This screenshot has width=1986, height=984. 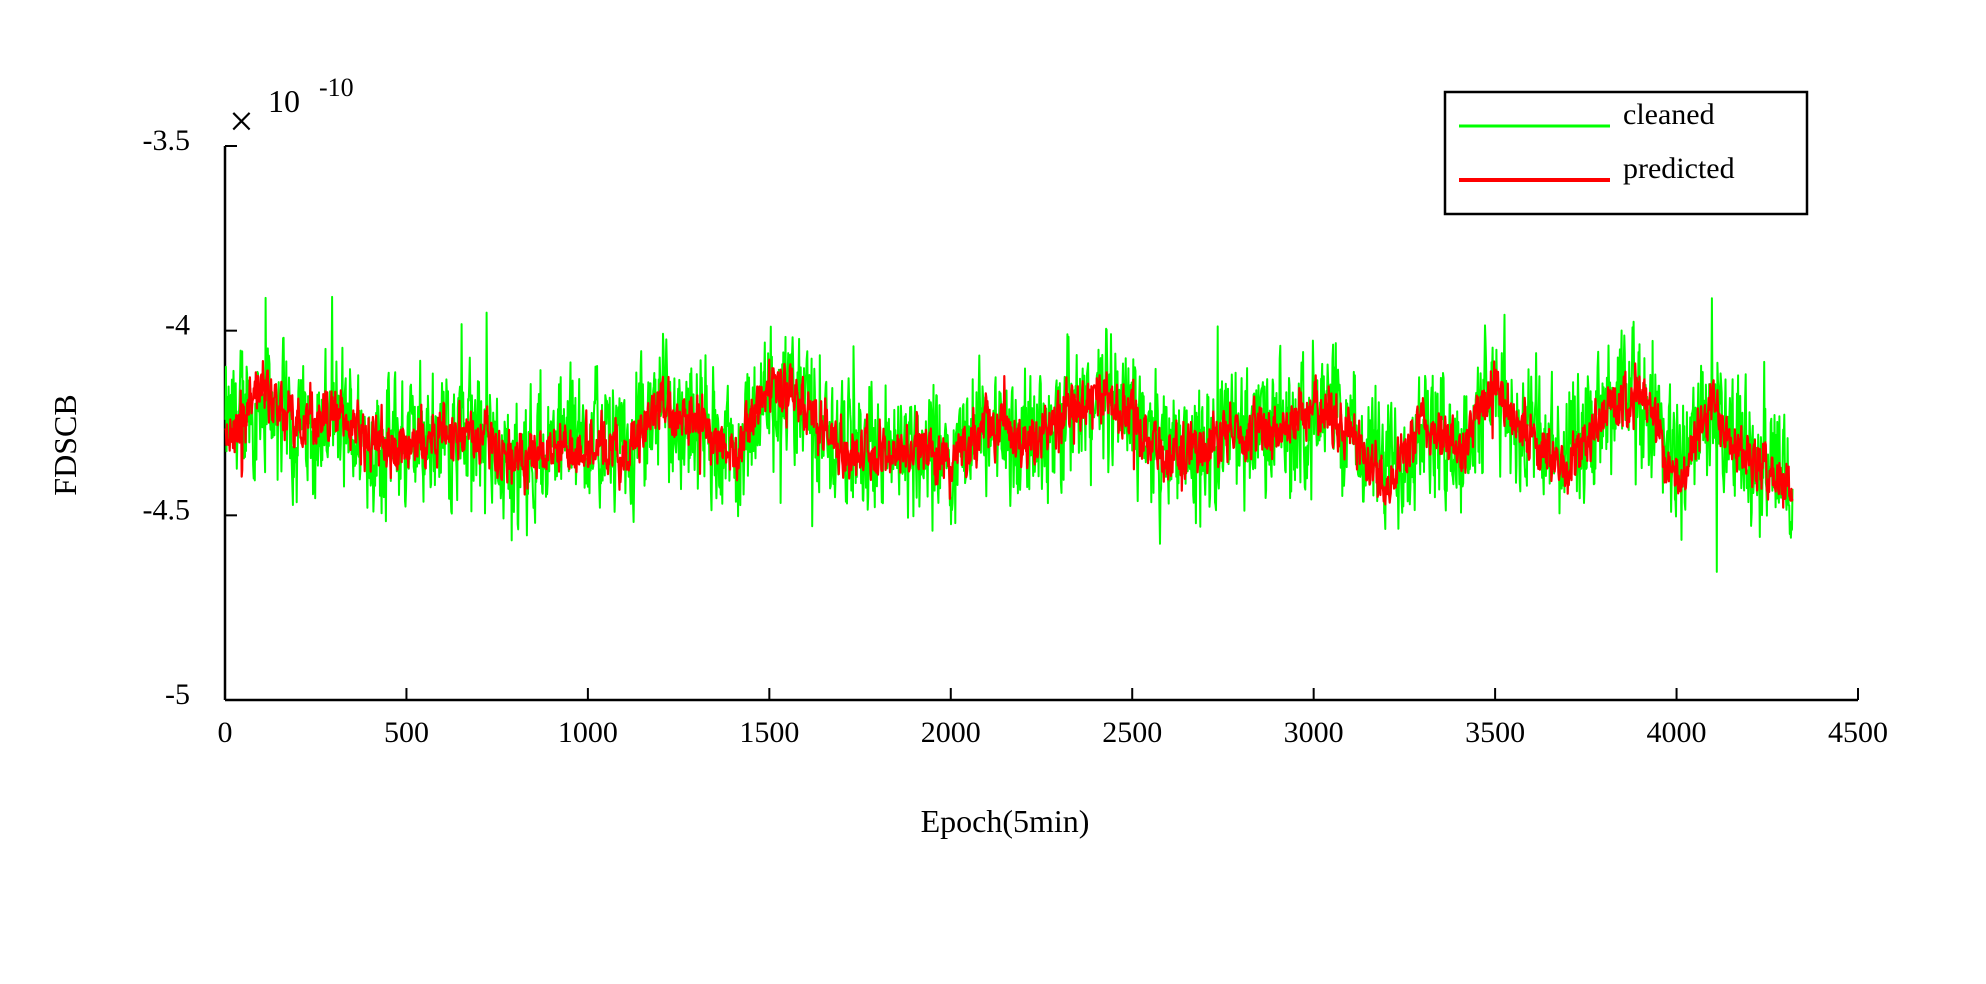 What do you see at coordinates (336, 87) in the screenshot?
I see `multiplier-exponent: -10` at bounding box center [336, 87].